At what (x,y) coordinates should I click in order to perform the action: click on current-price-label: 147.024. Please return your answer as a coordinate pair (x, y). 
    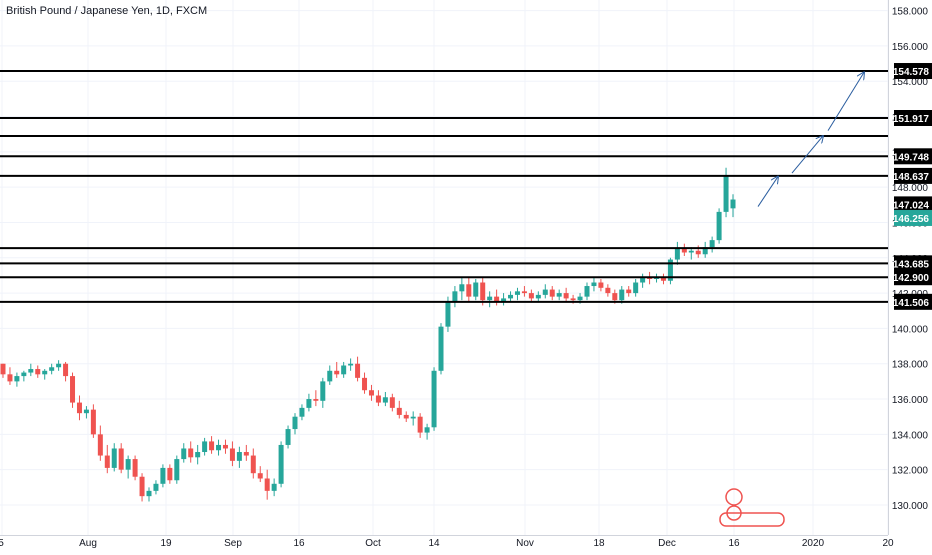
    Looking at the image, I should click on (911, 205).